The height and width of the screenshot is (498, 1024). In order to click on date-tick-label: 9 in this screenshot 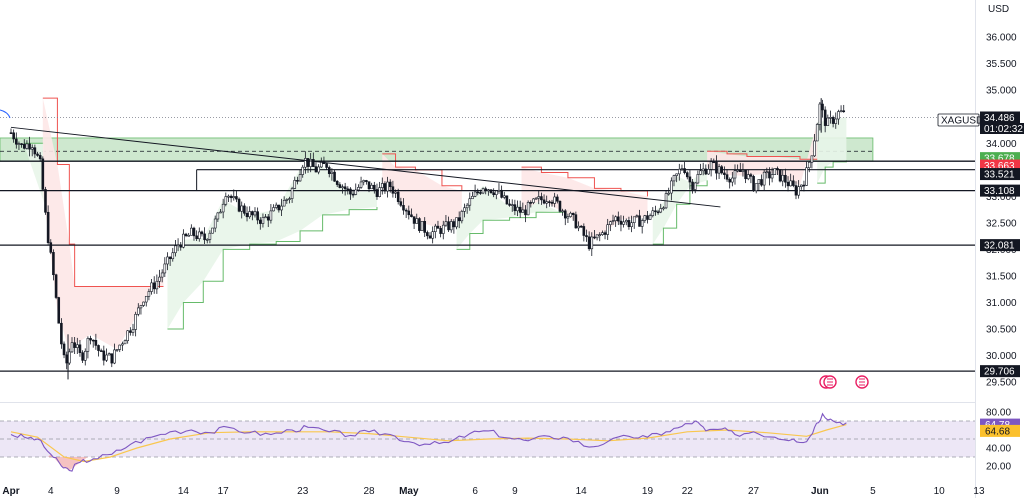, I will do `click(515, 491)`.